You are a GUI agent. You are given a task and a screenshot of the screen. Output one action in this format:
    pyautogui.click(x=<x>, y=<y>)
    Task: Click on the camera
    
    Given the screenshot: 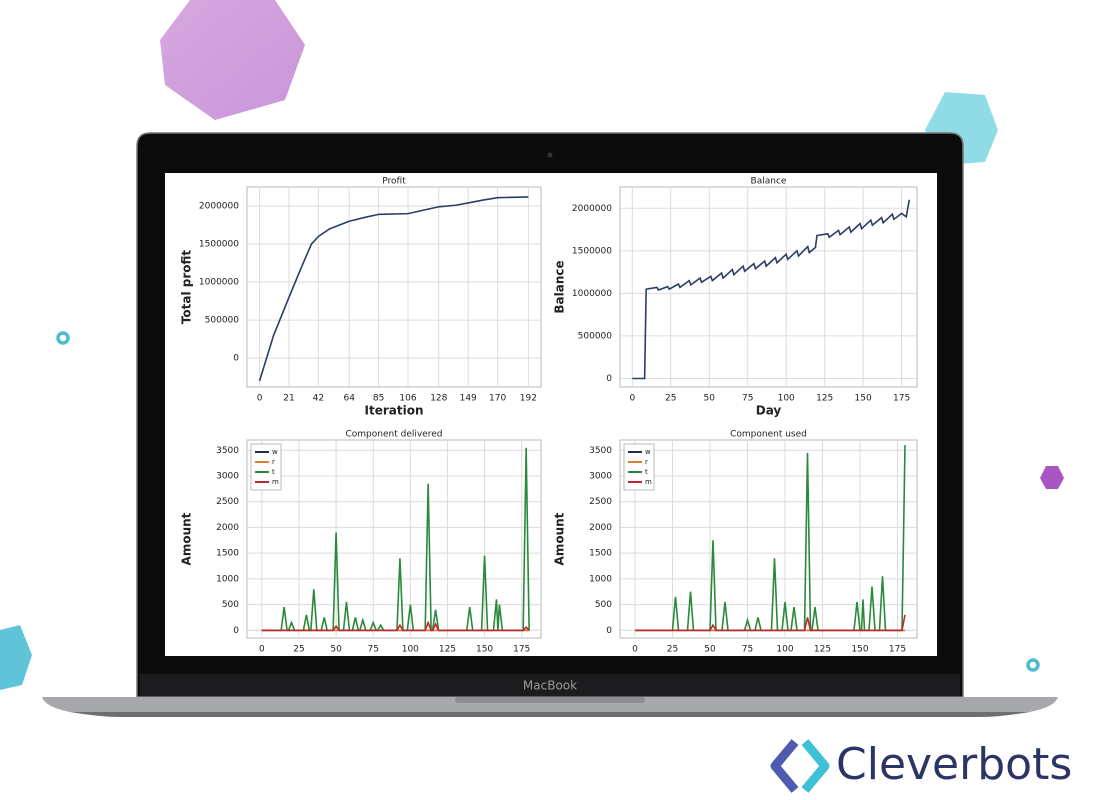 What is the action you would take?
    pyautogui.click(x=550, y=155)
    